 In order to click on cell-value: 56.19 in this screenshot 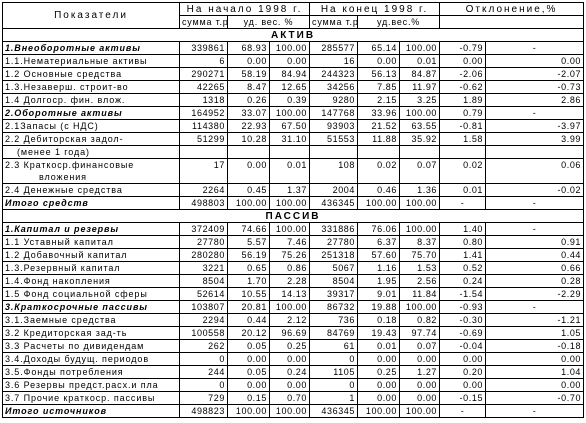, I will do `click(248, 255)`.